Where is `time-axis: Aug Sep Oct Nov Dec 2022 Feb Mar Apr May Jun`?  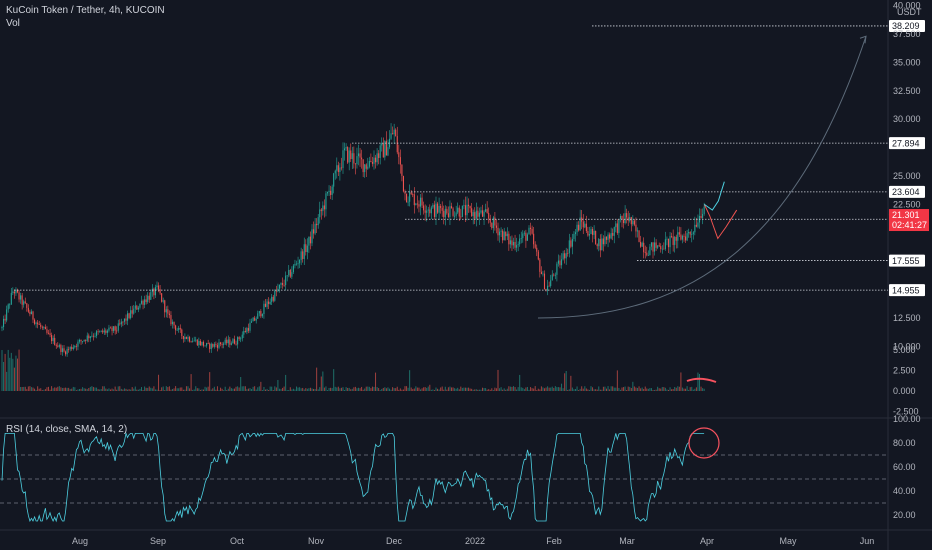 time-axis: Aug Sep Oct Nov Dec 2022 Feb Mar Apr May Jun is located at coordinates (473, 541).